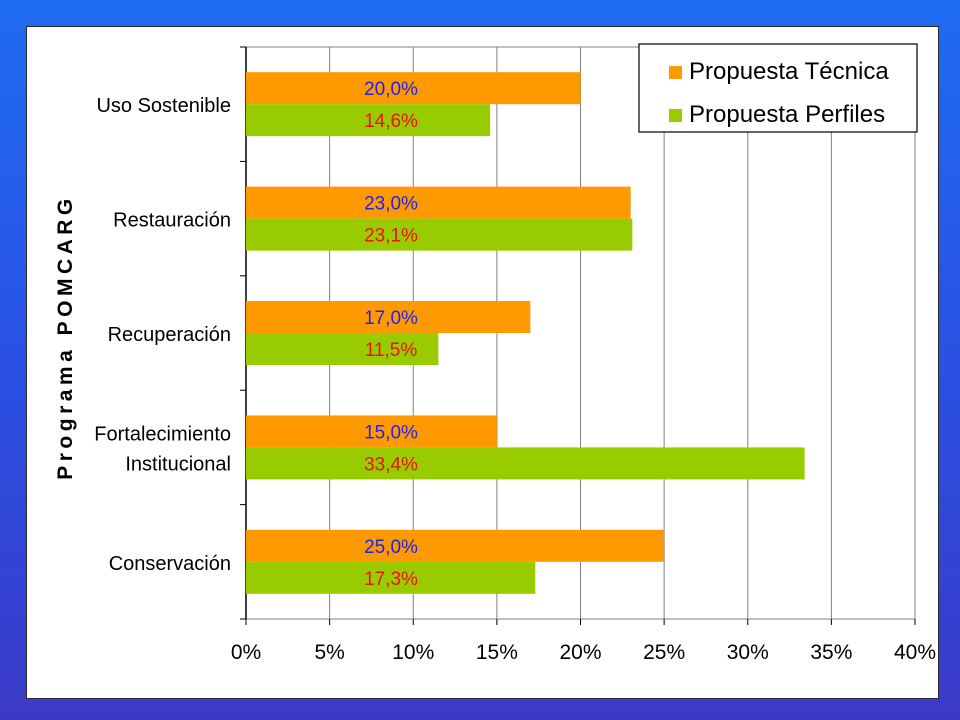 This screenshot has width=960, height=720. Describe the element at coordinates (664, 652) in the screenshot. I see `x-tick-label: 25%` at that location.